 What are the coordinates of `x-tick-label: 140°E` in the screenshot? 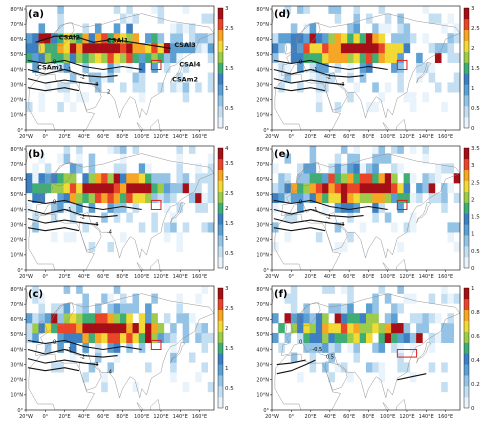 It's located at (180, 277).